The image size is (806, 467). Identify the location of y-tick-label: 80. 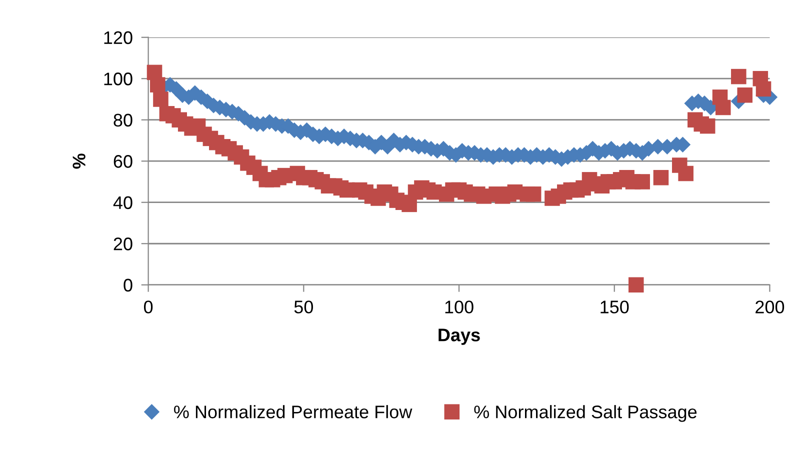
(123, 120).